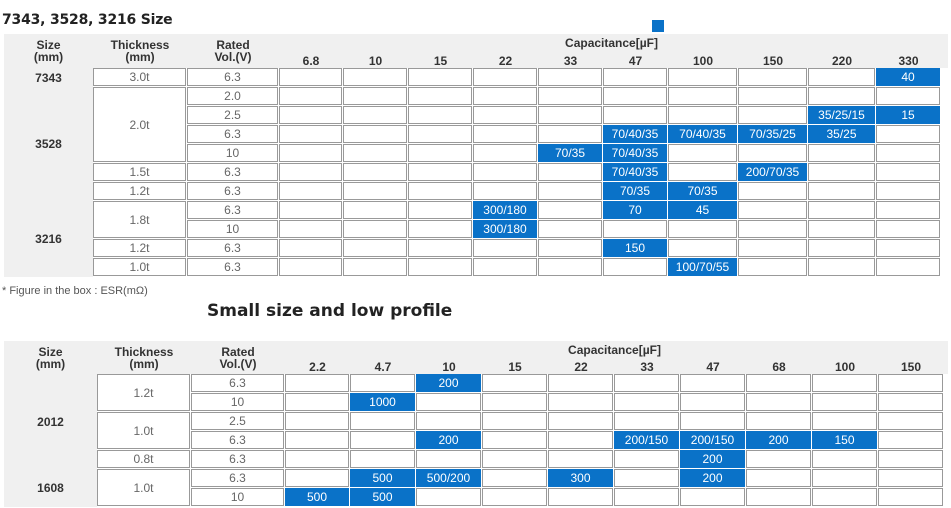 The image size is (951, 508). I want to click on thickness-cell: 3.0t, so click(139, 77).